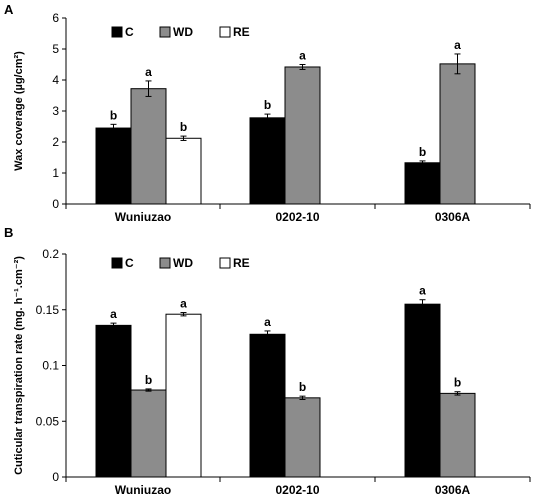 The height and width of the screenshot is (502, 536). Describe the element at coordinates (9, 9) in the screenshot. I see `panel-label: A` at that location.